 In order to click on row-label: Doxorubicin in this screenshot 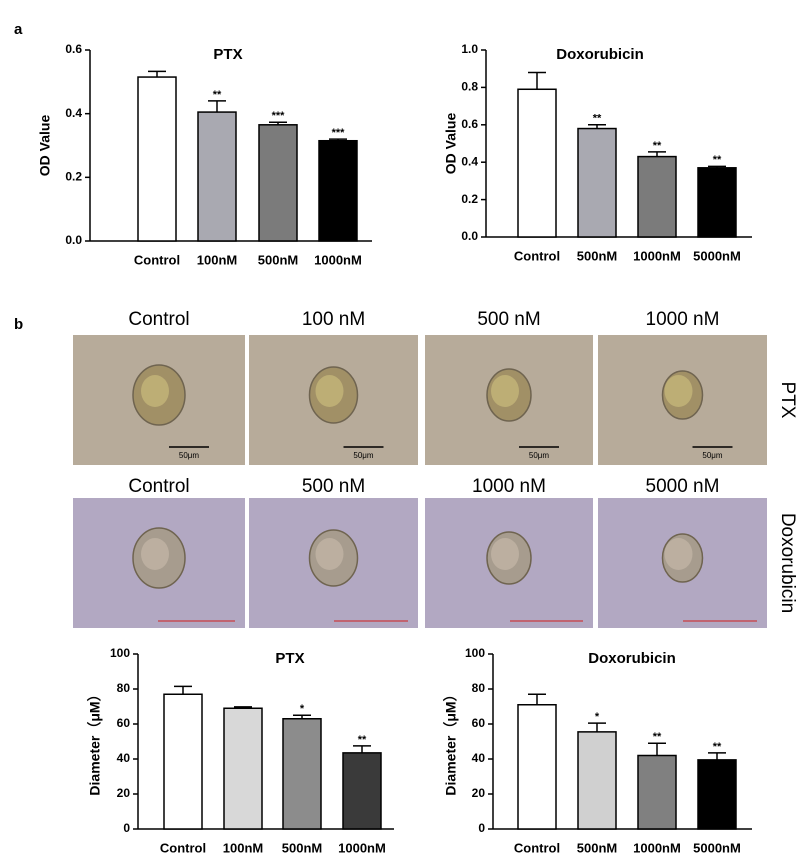, I will do `click(787, 563)`.